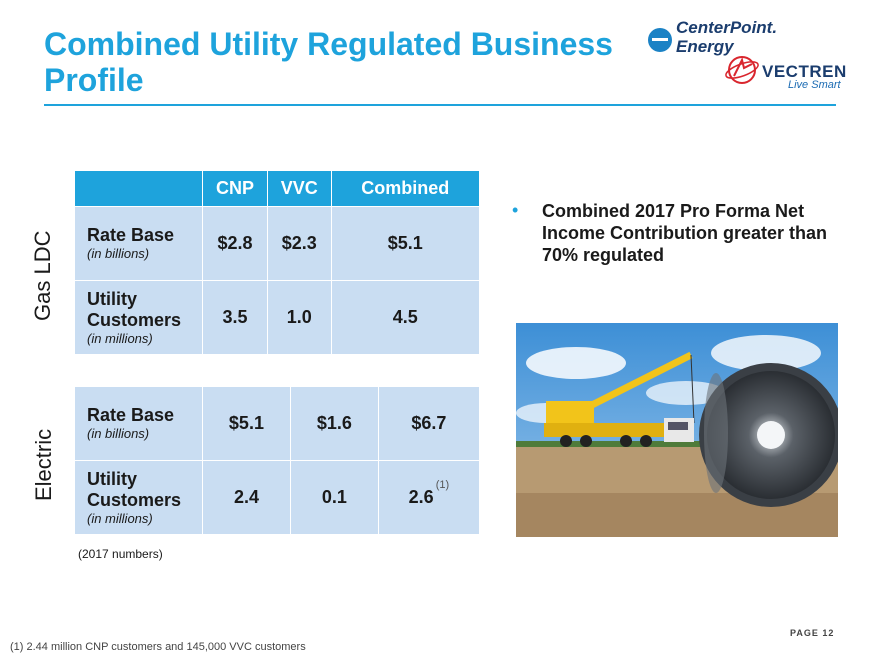  I want to click on cell-cnp: 3.5, so click(235, 317).